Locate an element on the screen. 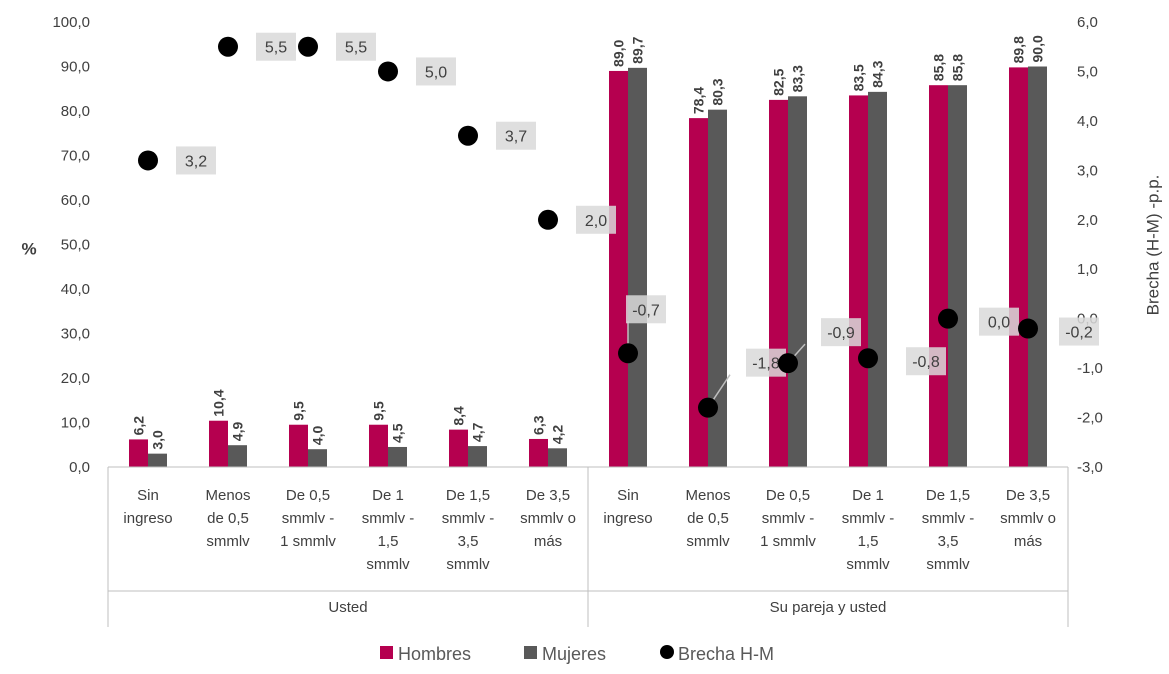  bar-value-label: 4,5 is located at coordinates (398, 433).